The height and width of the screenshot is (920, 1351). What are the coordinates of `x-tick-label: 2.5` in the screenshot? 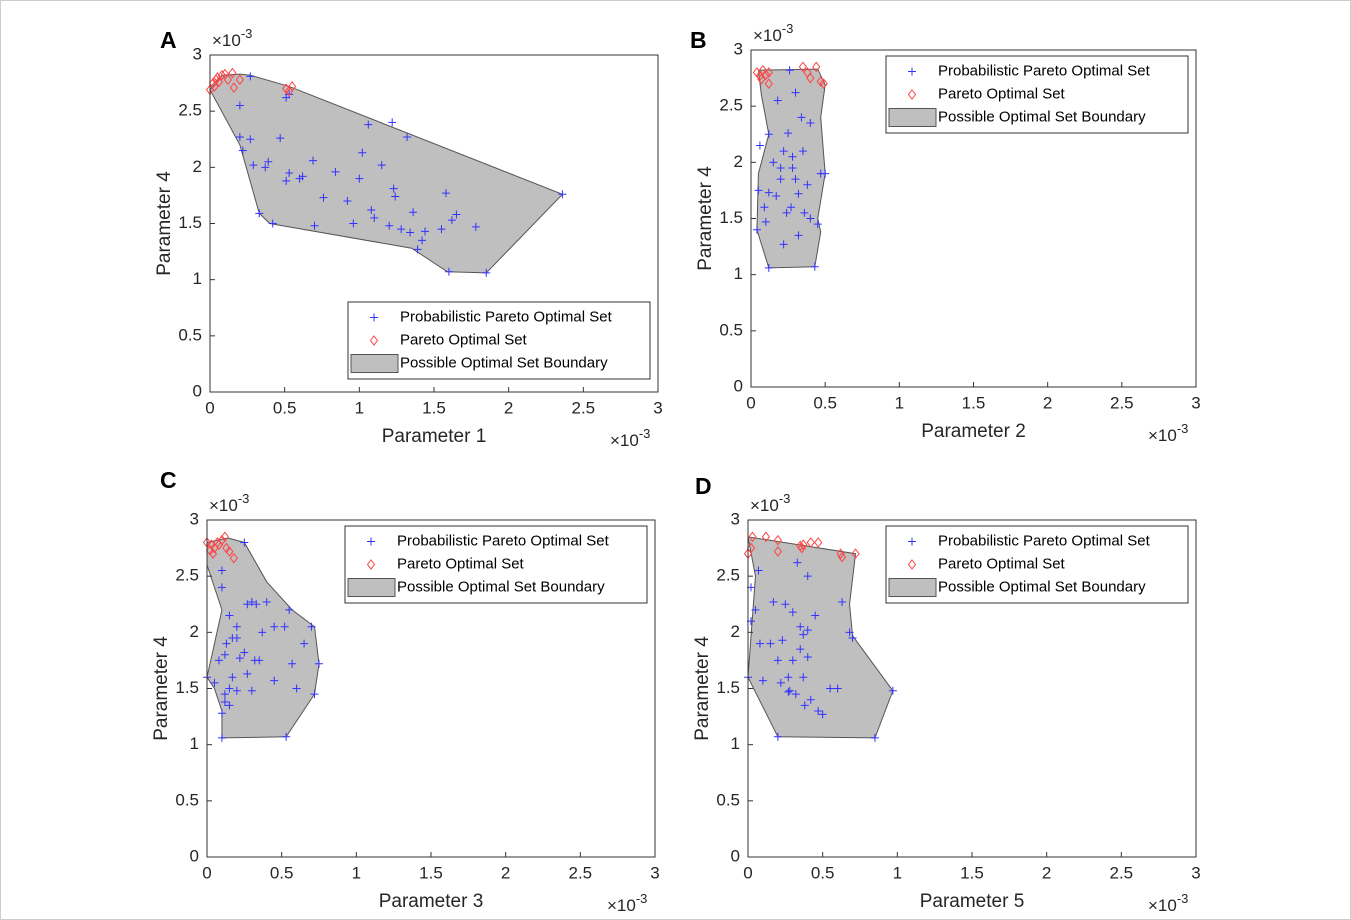 It's located at (1122, 872).